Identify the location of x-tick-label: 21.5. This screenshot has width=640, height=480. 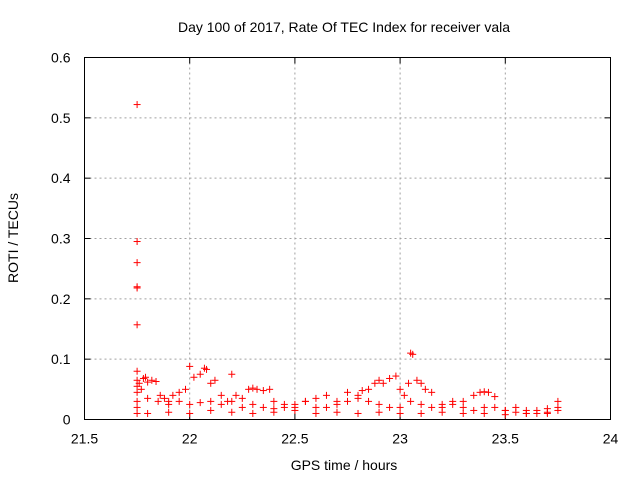
(84, 439).